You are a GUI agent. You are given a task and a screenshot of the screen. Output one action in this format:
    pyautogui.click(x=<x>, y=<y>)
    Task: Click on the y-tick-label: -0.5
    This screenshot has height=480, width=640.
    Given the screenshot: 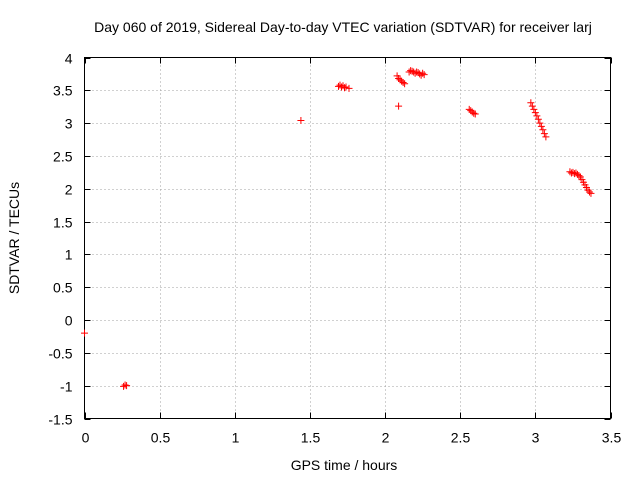 What is the action you would take?
    pyautogui.click(x=60, y=354)
    